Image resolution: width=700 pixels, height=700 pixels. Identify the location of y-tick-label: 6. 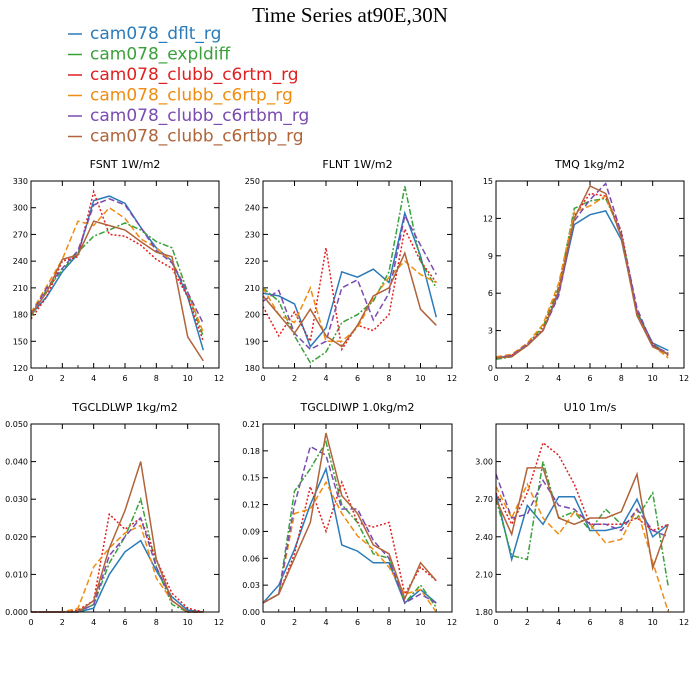
(490, 293).